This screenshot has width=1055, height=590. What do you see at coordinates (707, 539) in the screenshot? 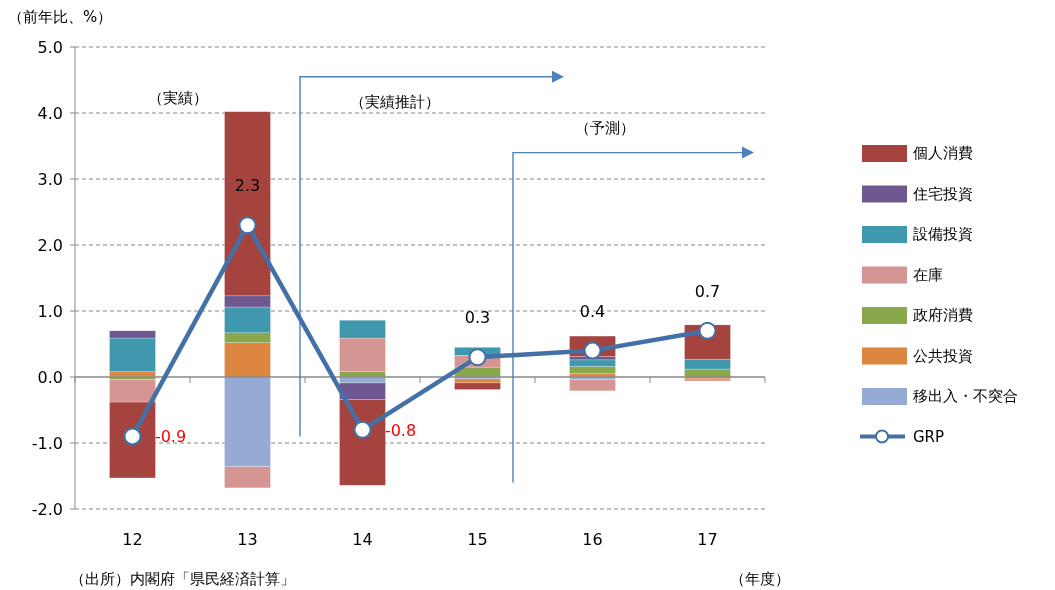
I see `x-tick-label: 17` at bounding box center [707, 539].